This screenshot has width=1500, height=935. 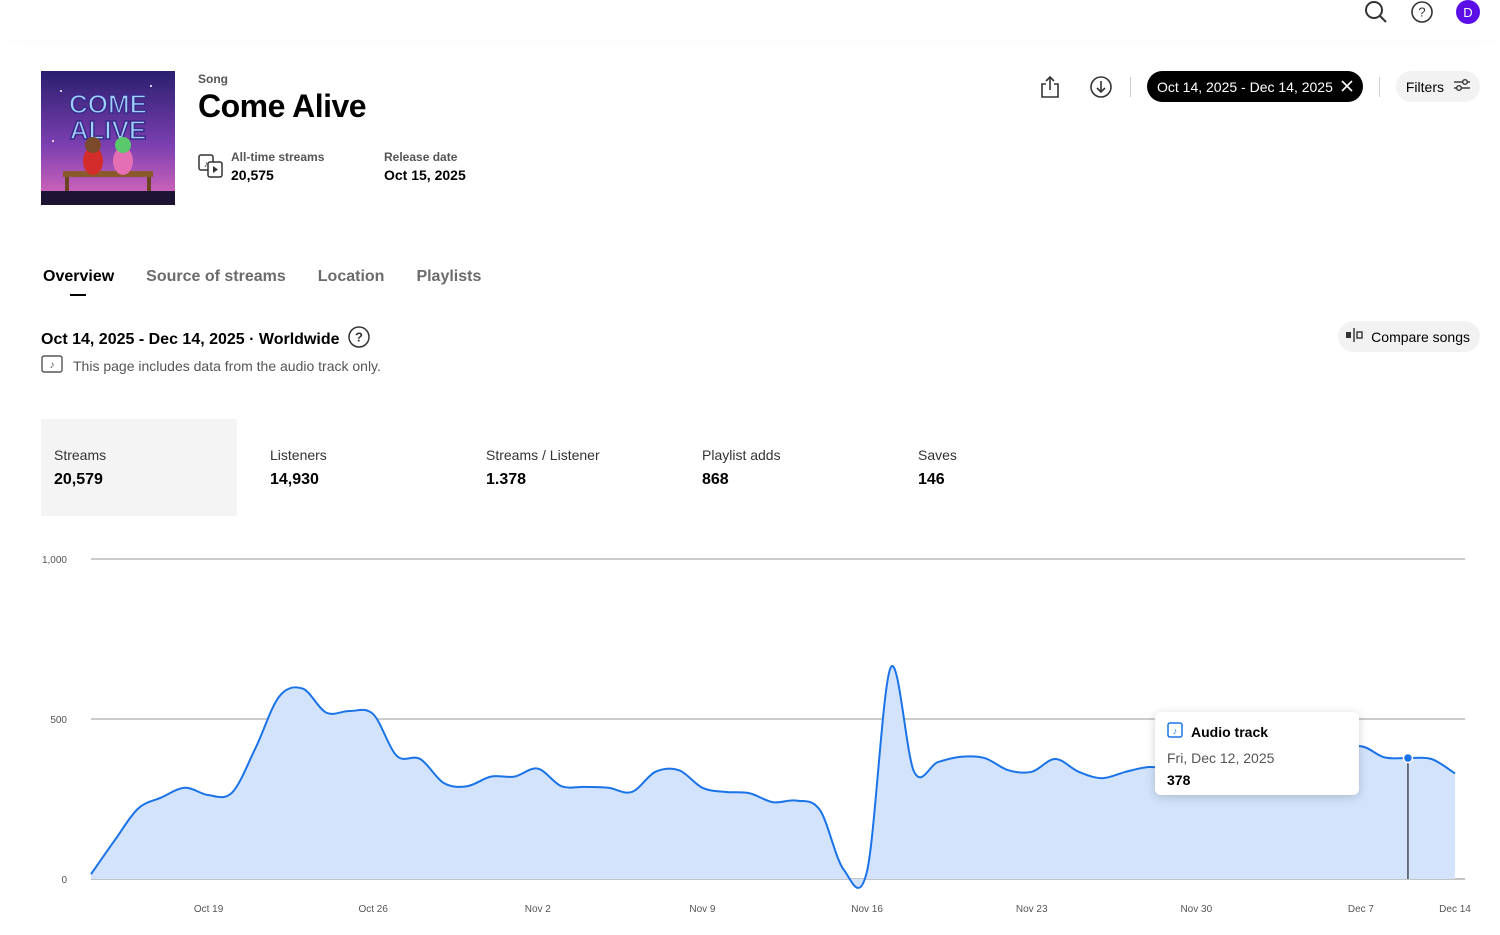 What do you see at coordinates (1468, 12) in the screenshot?
I see `avatar: D` at bounding box center [1468, 12].